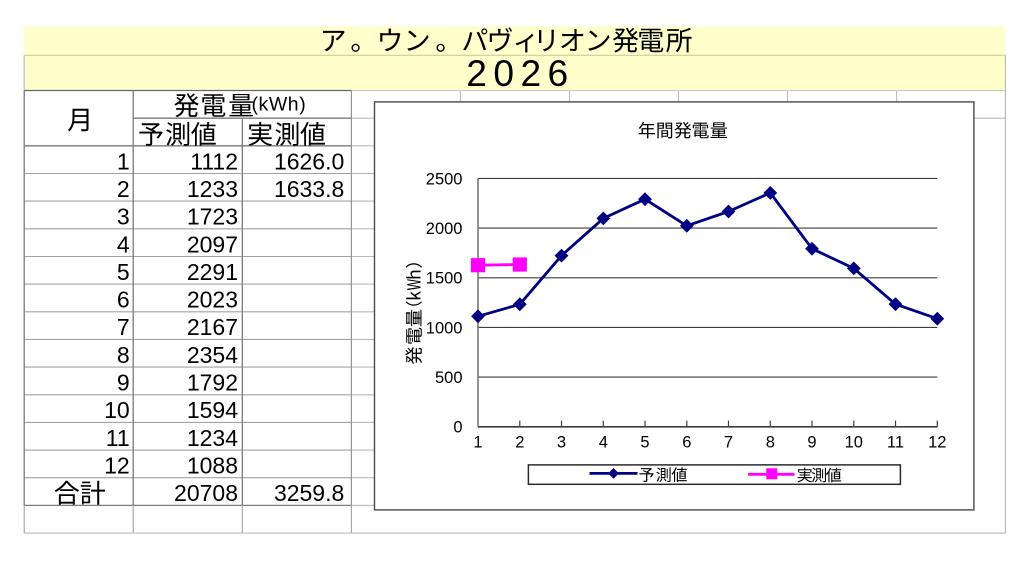 The height and width of the screenshot is (575, 1024). I want to click on svg-text: 3259.8, so click(309, 493).